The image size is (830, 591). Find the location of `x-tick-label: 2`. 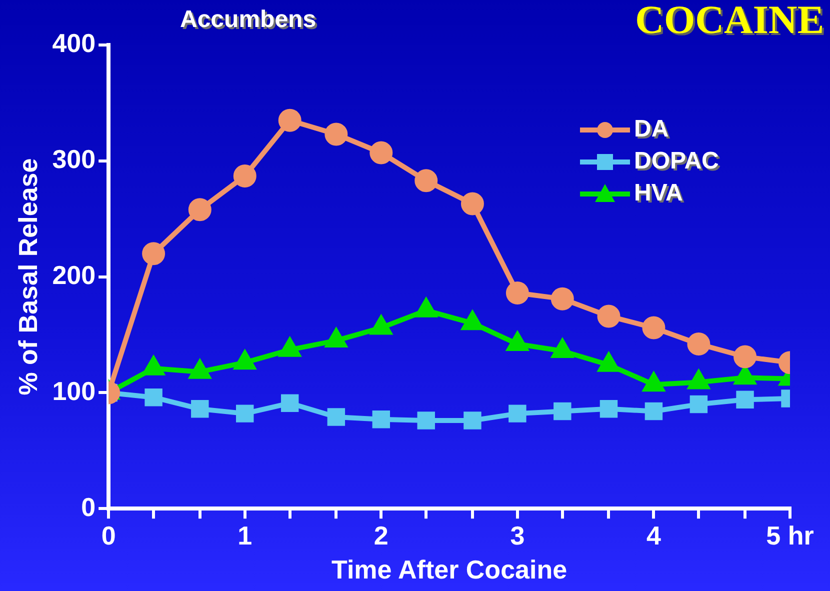

x-tick-label: 2 is located at coordinates (381, 535).